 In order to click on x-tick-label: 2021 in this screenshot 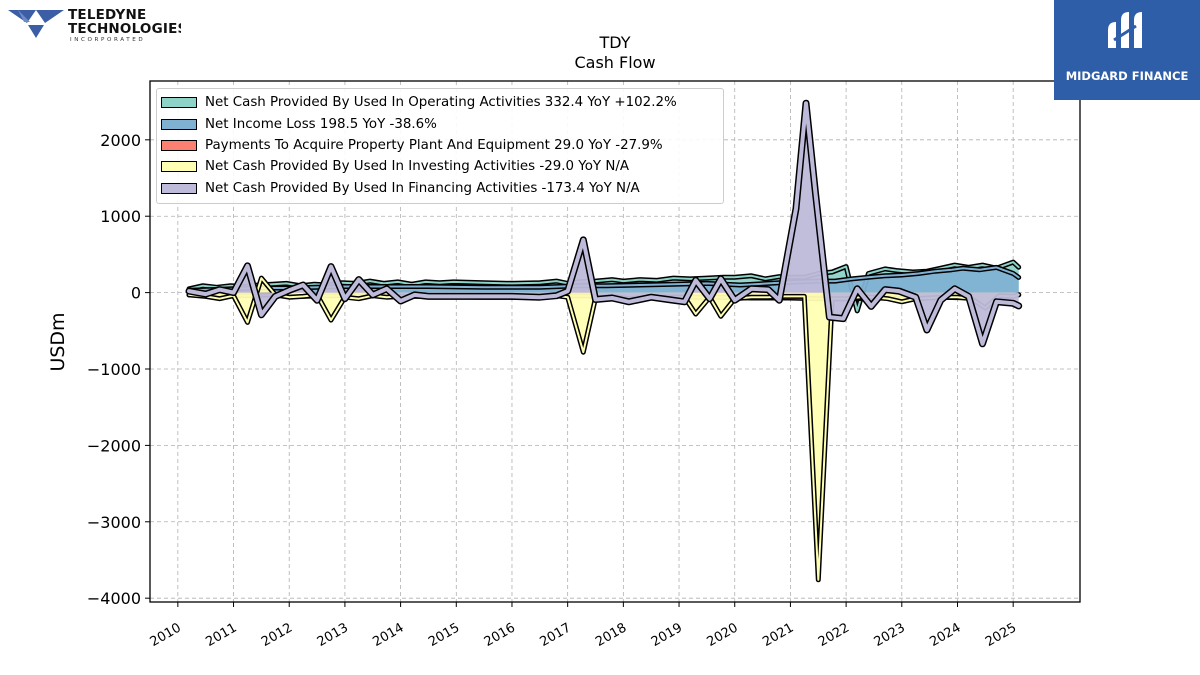, I will do `click(778, 635)`.